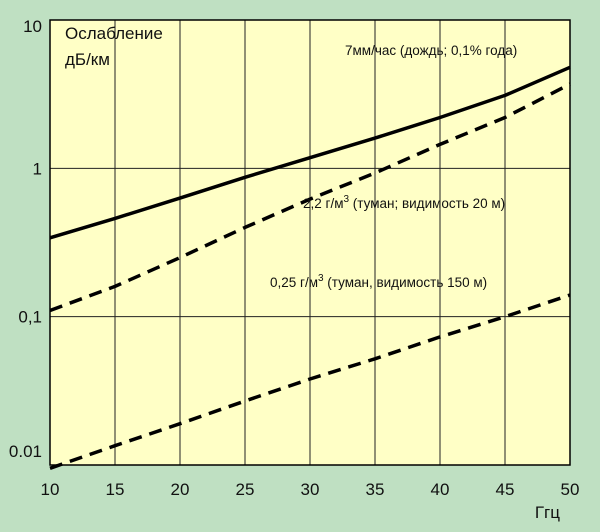 The image size is (600, 532). Describe the element at coordinates (431, 50) in the screenshot. I see `series-label-rain: 7мм/час (дождь; 0,1% года)` at that location.